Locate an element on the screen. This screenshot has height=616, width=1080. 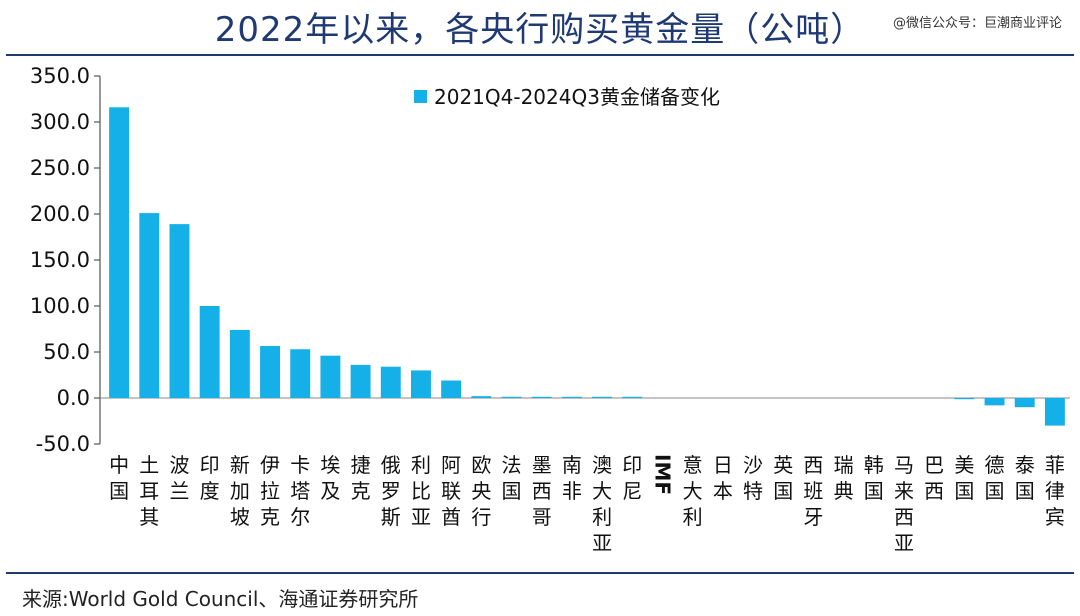
source-note: 来源:World Gold Council、海通证券研究所 is located at coordinates (220, 599).